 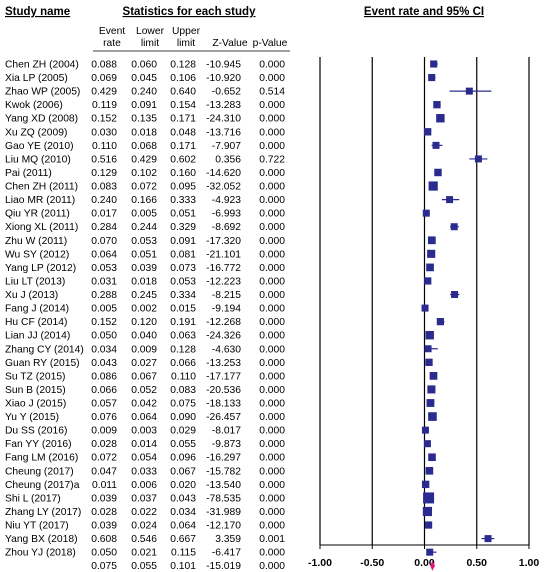 I want to click on z-value: -31.989, so click(x=223, y=512).